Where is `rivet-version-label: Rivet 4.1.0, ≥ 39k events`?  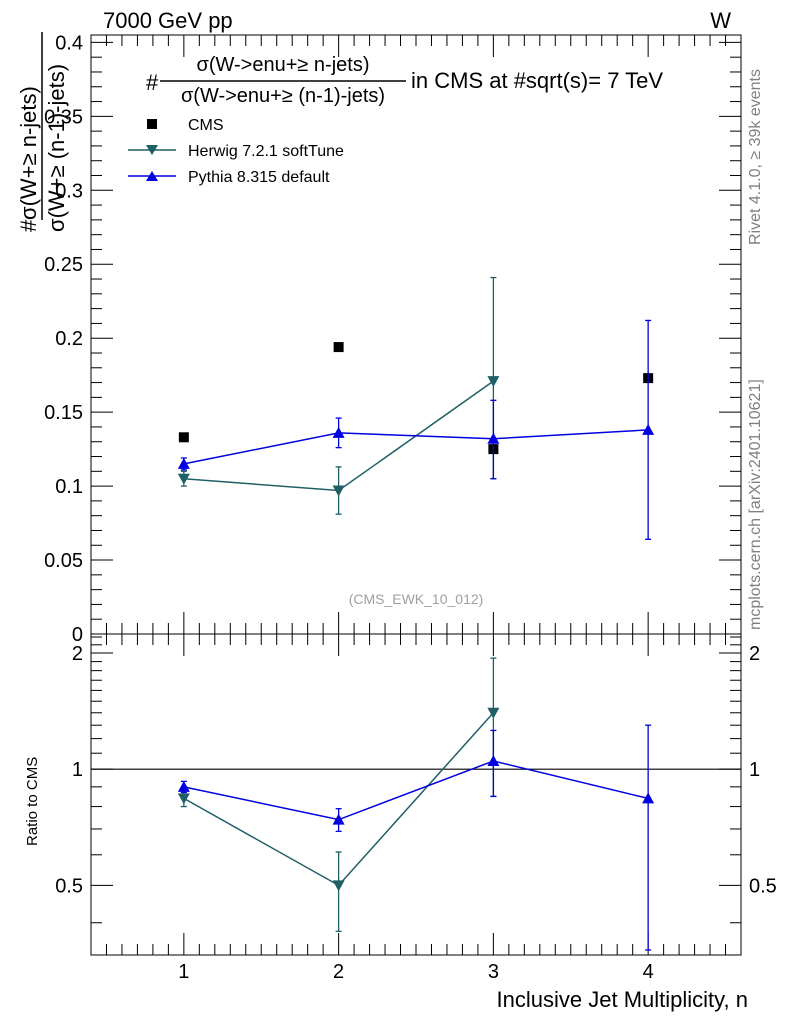 rivet-version-label: Rivet 4.1.0, ≥ 39k events is located at coordinates (755, 157).